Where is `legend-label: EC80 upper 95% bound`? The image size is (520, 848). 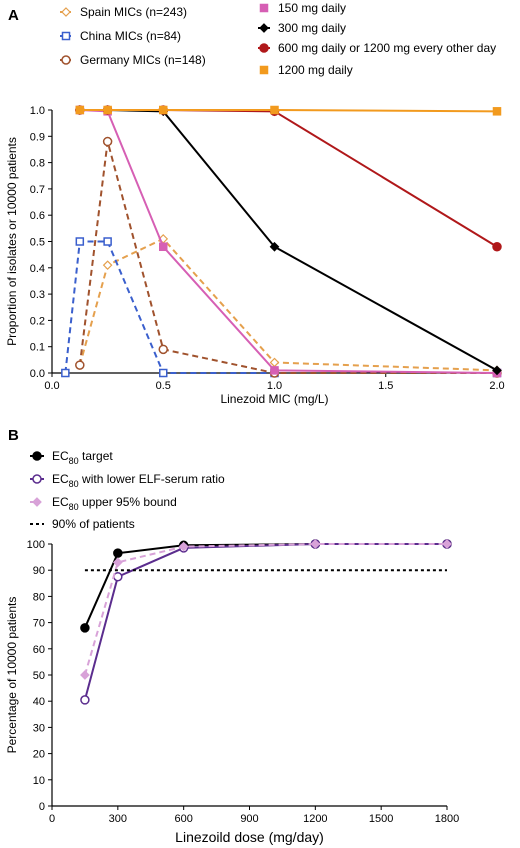 legend-label: EC80 upper 95% bound is located at coordinates (114, 503).